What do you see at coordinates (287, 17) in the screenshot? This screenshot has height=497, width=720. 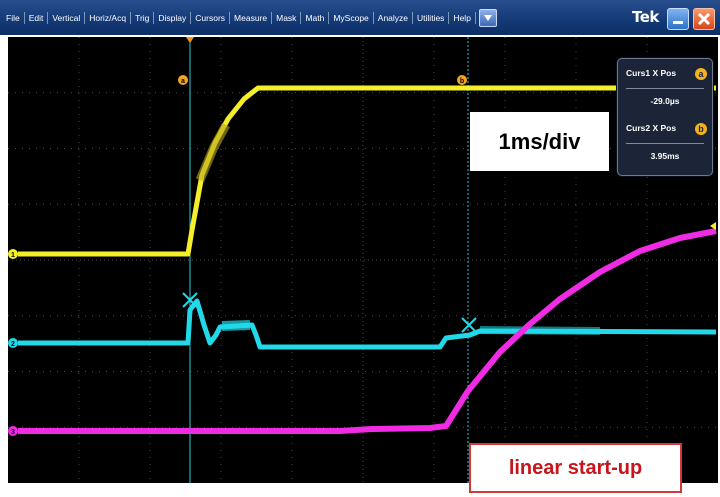 I see `menu-mask: Mask` at bounding box center [287, 17].